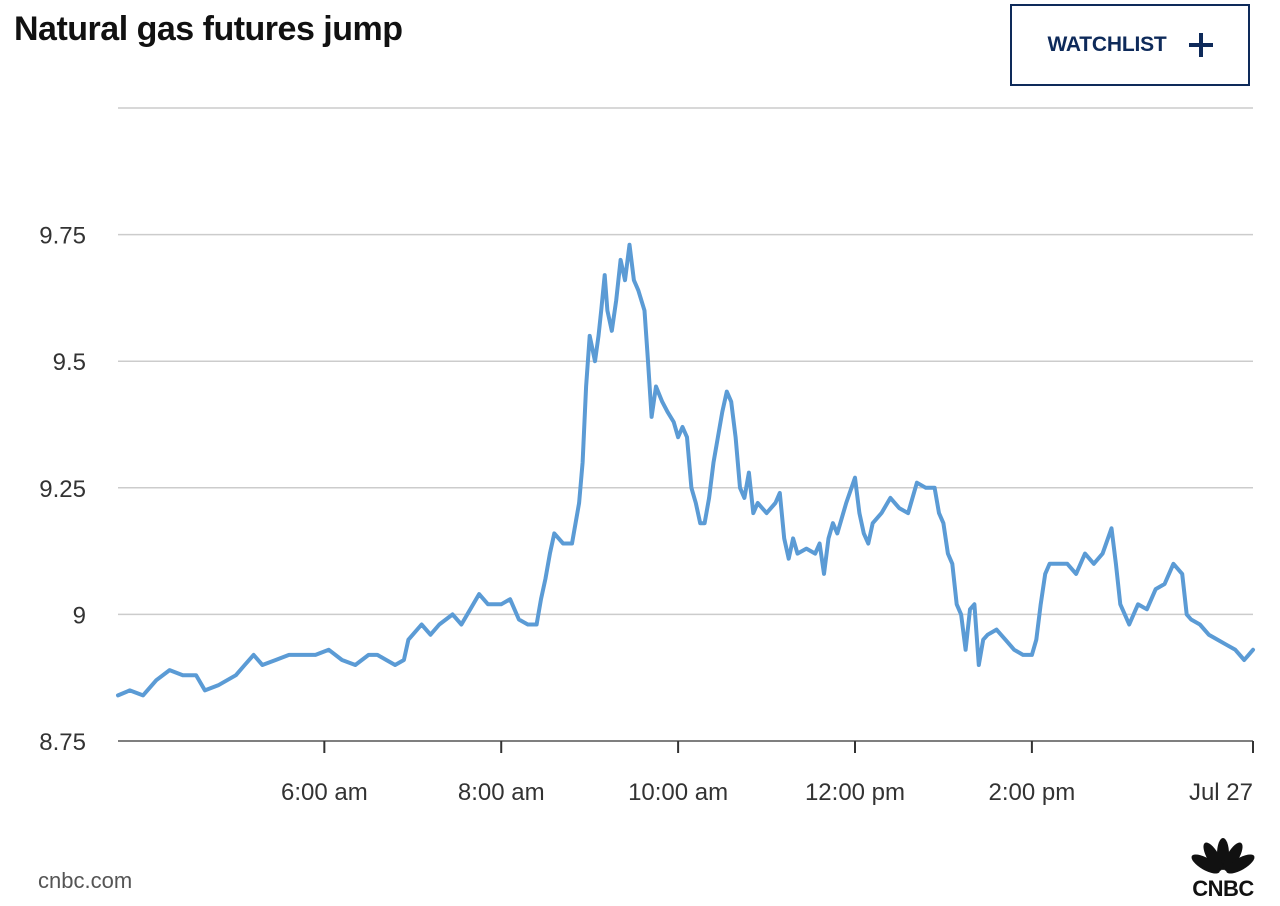 Image resolution: width=1280 pixels, height=906 pixels. I want to click on watchlist-button: WATCHLIST, so click(1130, 45).